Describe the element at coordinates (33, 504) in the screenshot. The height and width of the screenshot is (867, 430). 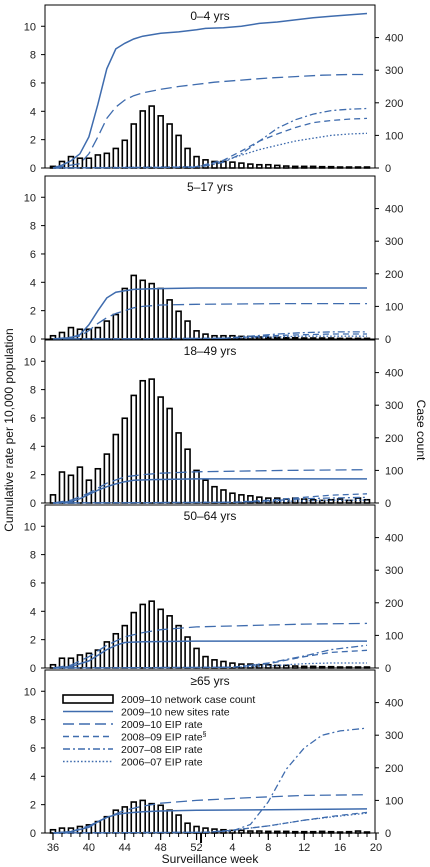
I see `left-tick-label: 0` at that location.